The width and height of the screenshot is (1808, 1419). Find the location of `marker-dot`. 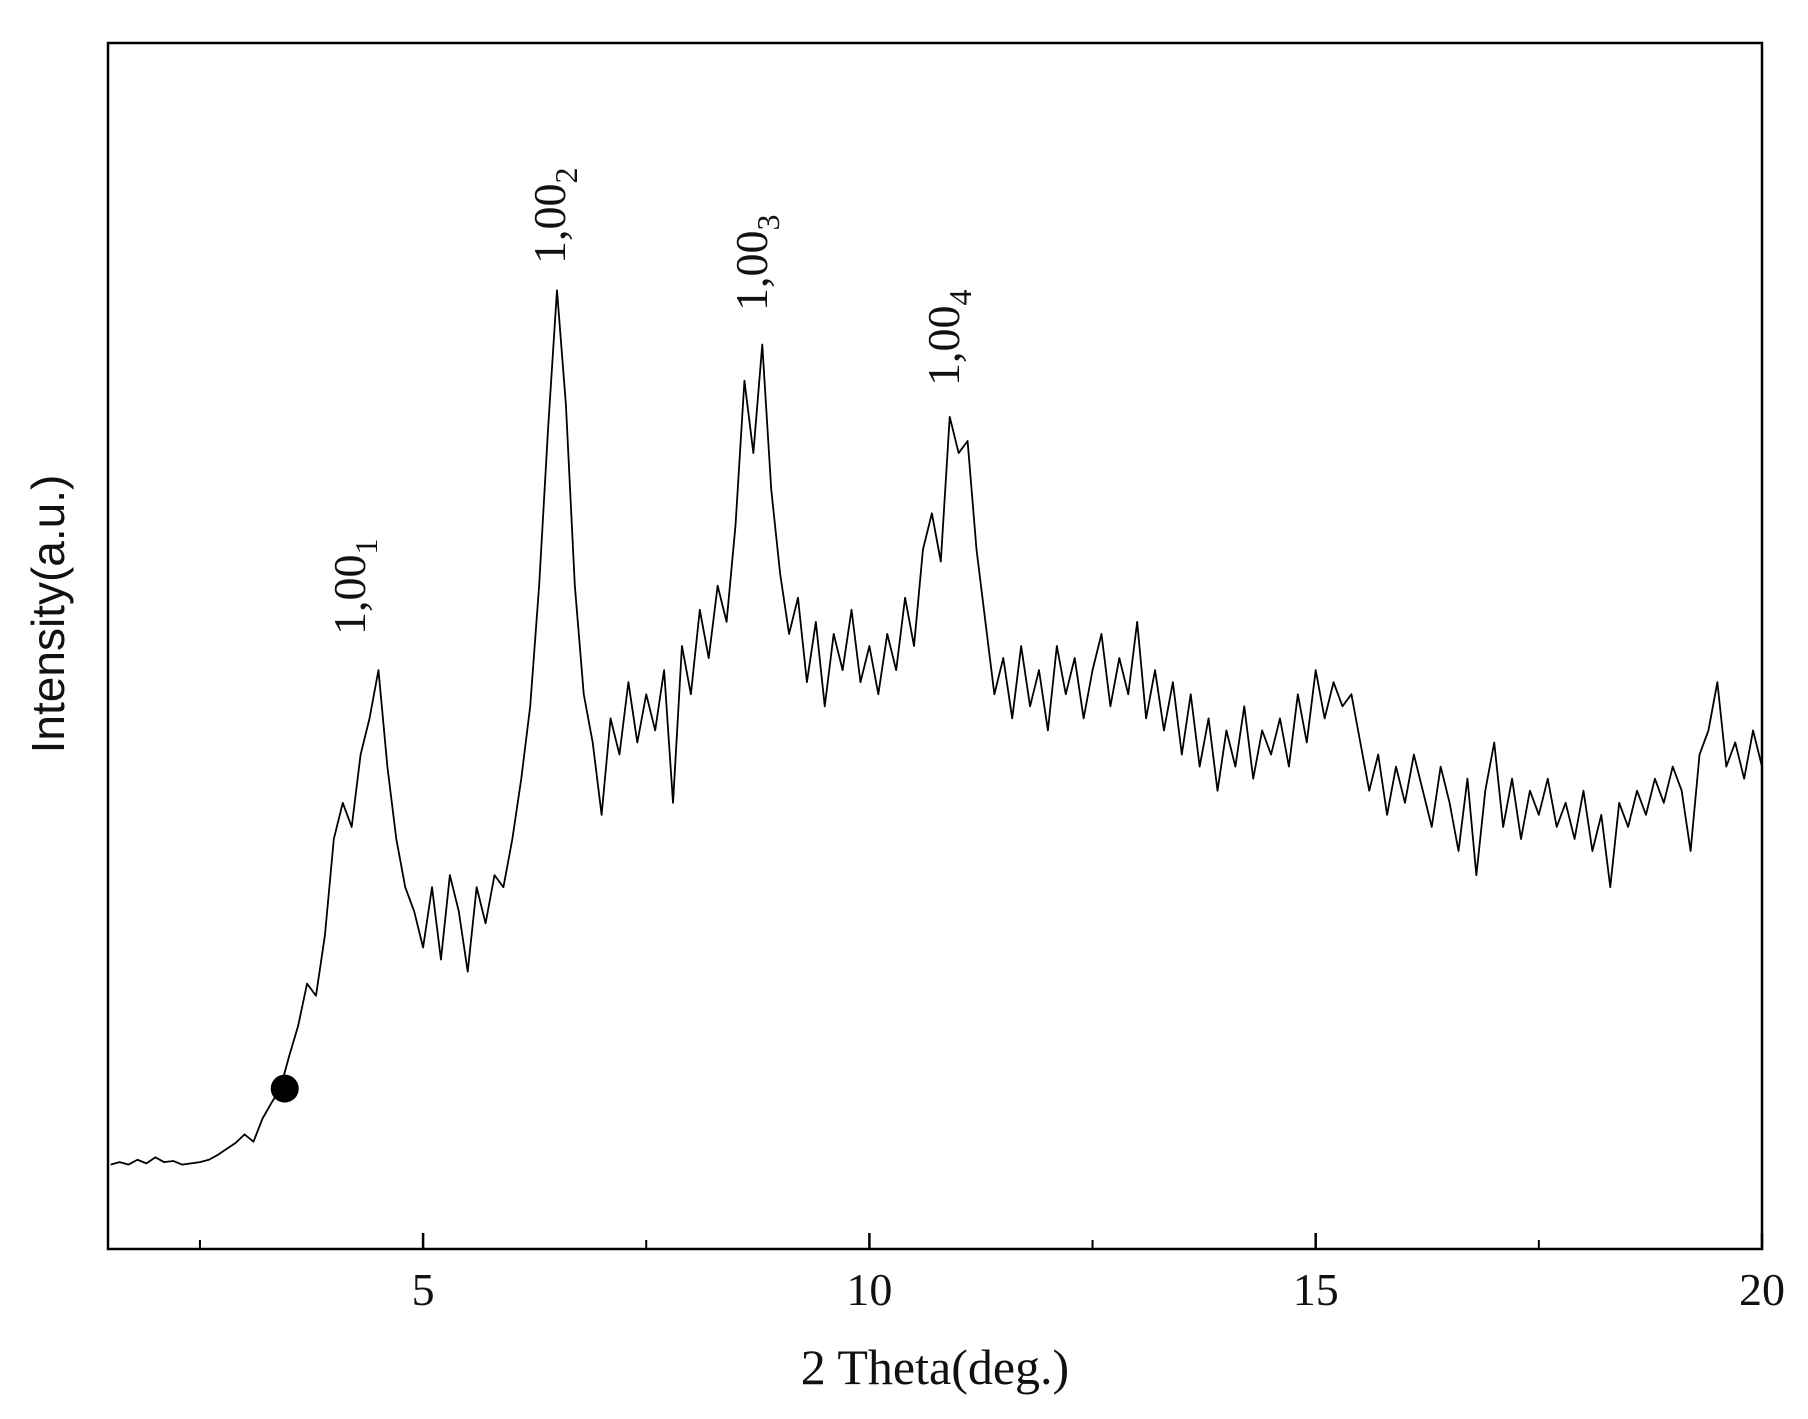

marker-dot is located at coordinates (284, 1088).